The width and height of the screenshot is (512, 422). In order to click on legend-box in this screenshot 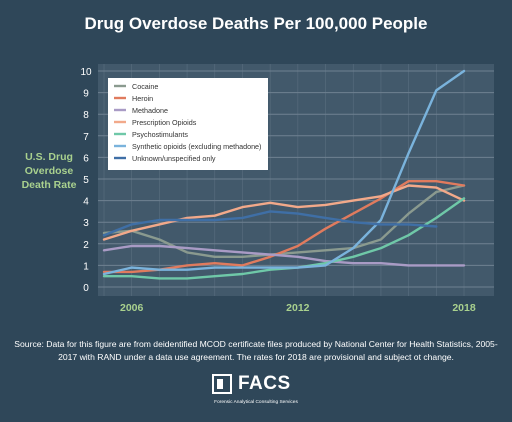, I will do `click(188, 124)`.